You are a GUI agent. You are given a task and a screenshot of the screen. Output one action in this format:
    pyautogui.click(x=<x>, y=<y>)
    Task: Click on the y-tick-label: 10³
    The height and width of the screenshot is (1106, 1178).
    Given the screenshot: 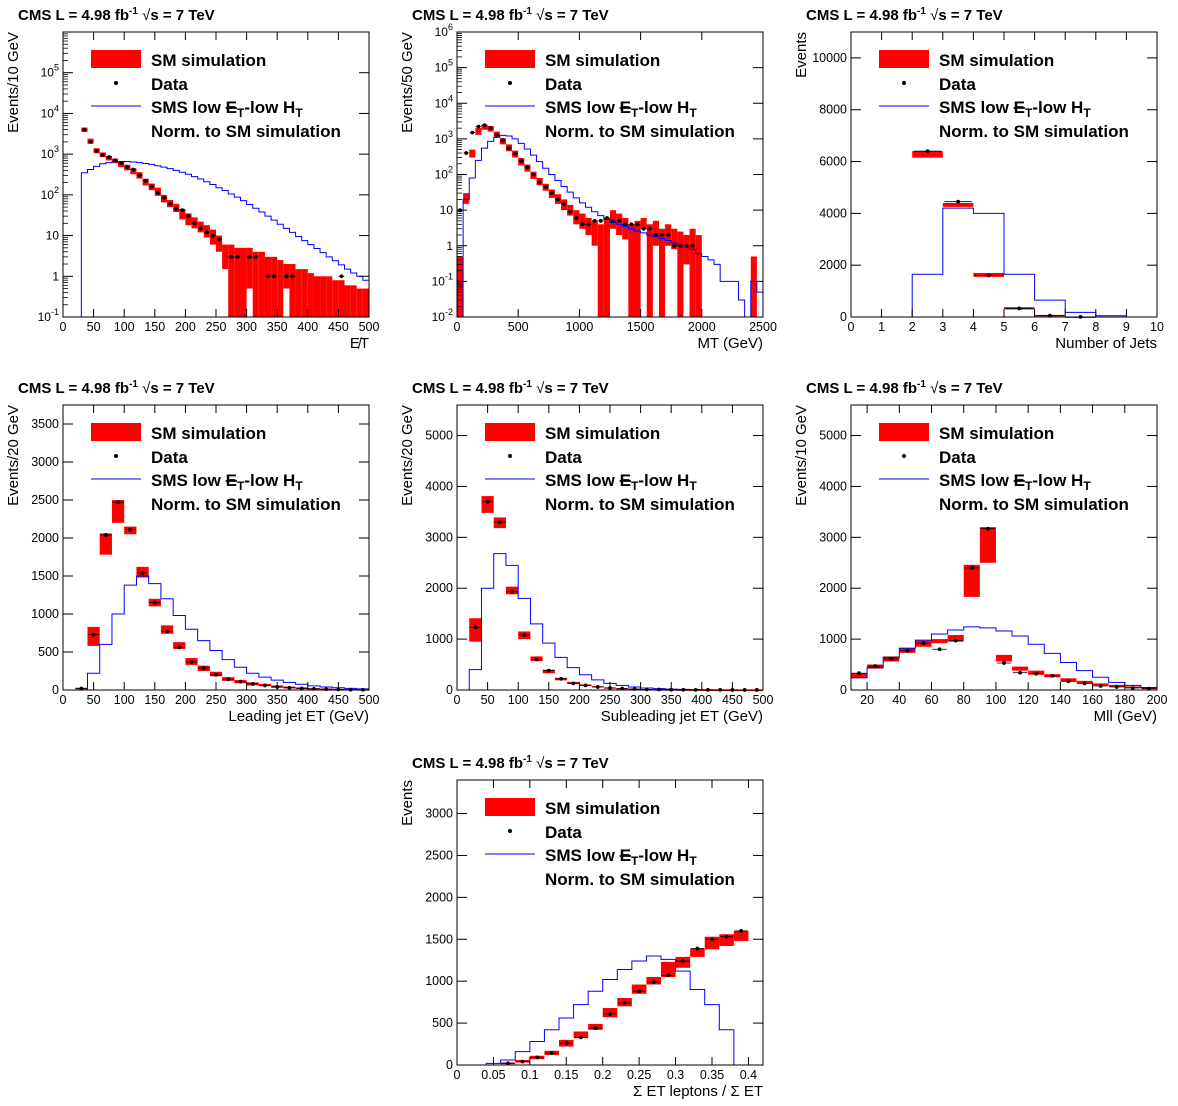 What is the action you would take?
    pyautogui.click(x=444, y=137)
    